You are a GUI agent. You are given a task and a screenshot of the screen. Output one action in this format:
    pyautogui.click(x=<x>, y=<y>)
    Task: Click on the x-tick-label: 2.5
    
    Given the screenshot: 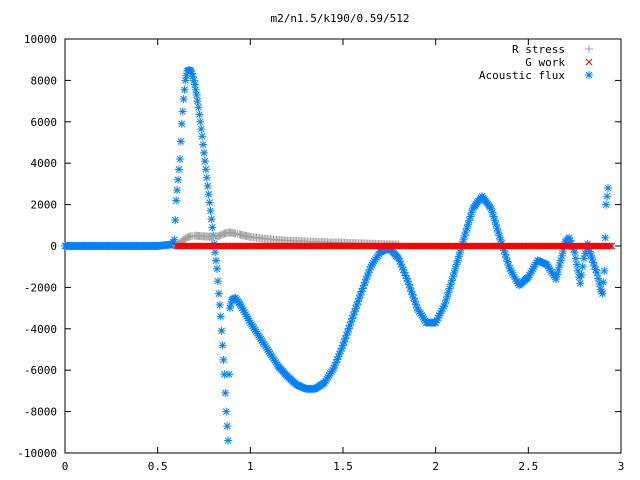 What is the action you would take?
    pyautogui.click(x=528, y=466)
    